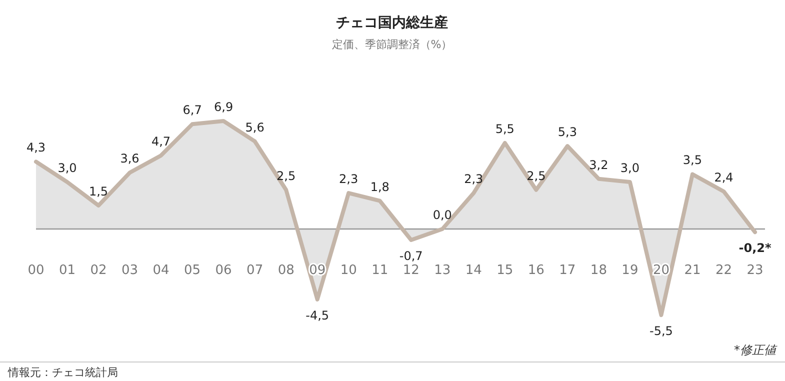 Image resolution: width=785 pixels, height=381 pixels. Describe the element at coordinates (630, 270) in the screenshot. I see `x-tick-label: 19` at that location.